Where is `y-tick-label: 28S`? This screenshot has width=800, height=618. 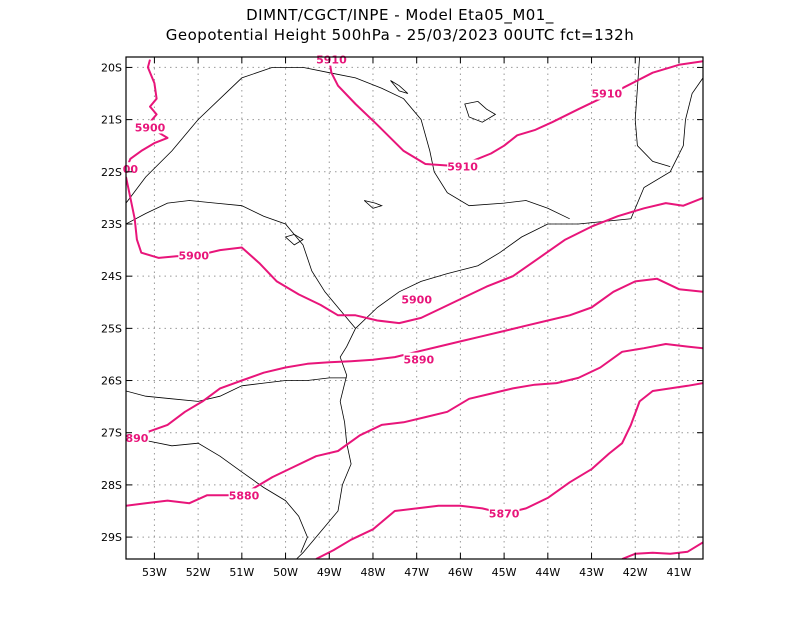
y-tick-label: 28S is located at coordinates (111, 485).